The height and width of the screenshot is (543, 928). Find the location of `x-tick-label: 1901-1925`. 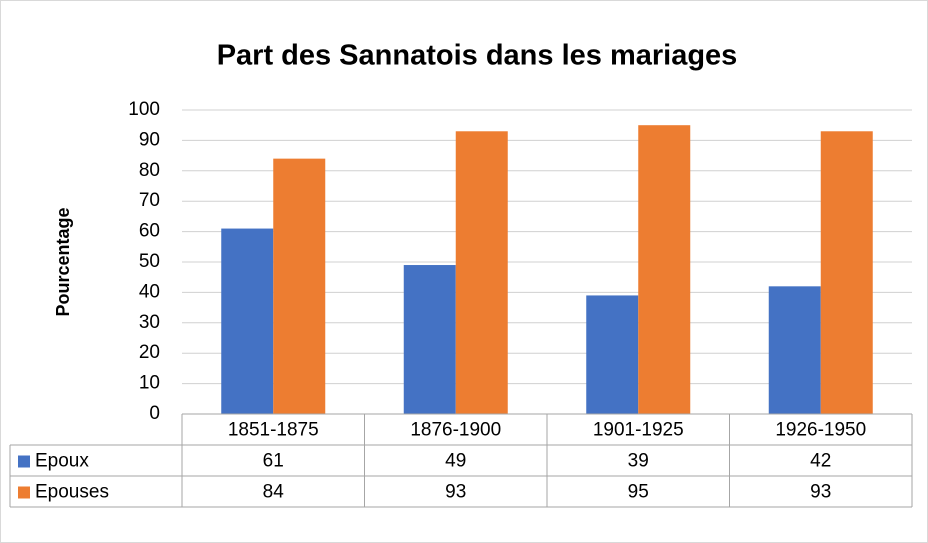

x-tick-label: 1901-1925 is located at coordinates (638, 430).